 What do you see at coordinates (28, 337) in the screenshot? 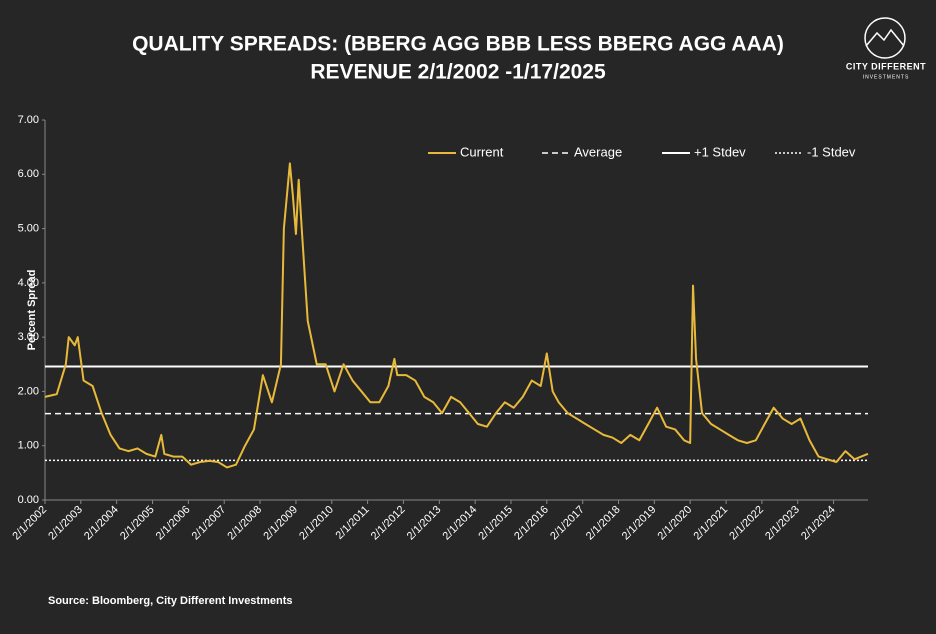
I see `y-tick-label: 3.00` at bounding box center [28, 337].